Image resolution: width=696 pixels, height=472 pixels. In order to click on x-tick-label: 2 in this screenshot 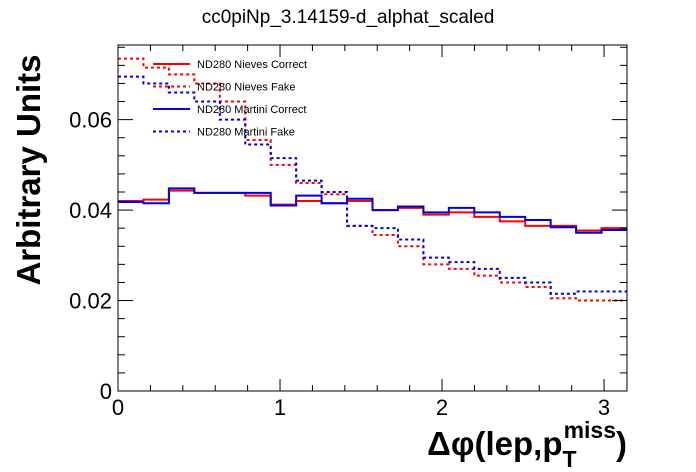, I will do `click(442, 407)`.